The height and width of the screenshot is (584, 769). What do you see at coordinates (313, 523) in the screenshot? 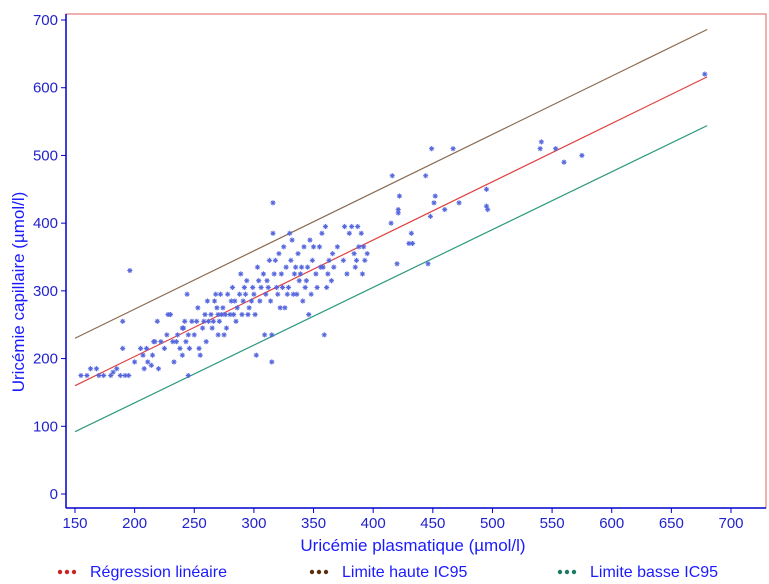
I see `x-tick-label: 350` at bounding box center [313, 523].